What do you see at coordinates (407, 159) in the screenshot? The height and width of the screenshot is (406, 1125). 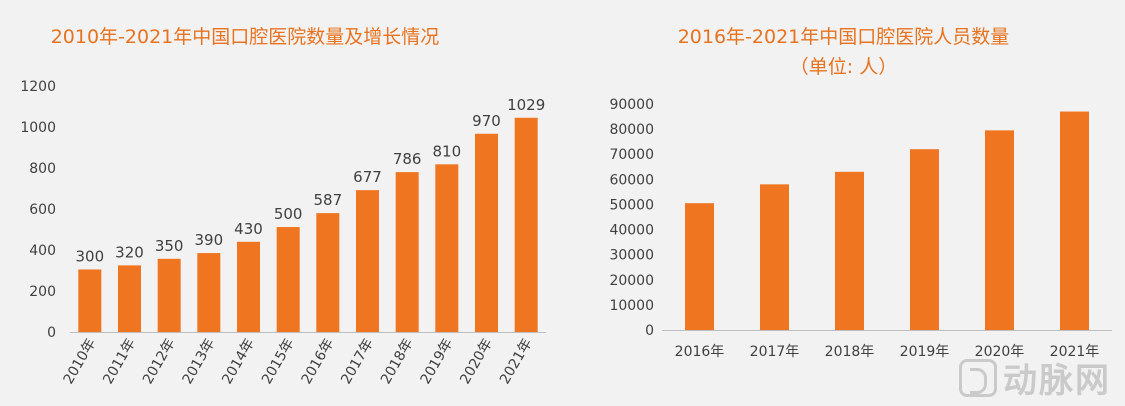 I see `data-label: 786` at bounding box center [407, 159].